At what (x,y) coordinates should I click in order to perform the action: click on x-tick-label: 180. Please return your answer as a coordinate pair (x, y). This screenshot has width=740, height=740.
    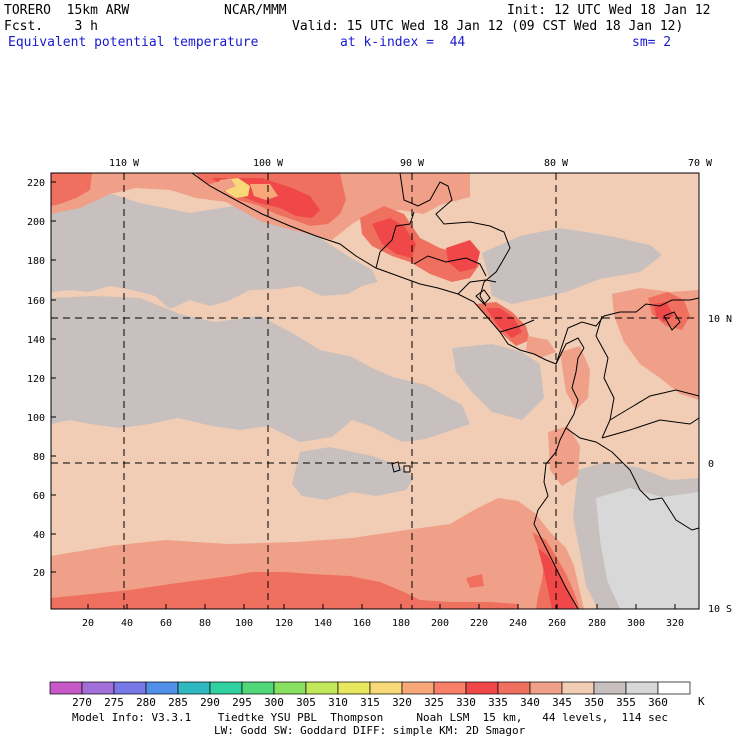
    Looking at the image, I should click on (401, 623).